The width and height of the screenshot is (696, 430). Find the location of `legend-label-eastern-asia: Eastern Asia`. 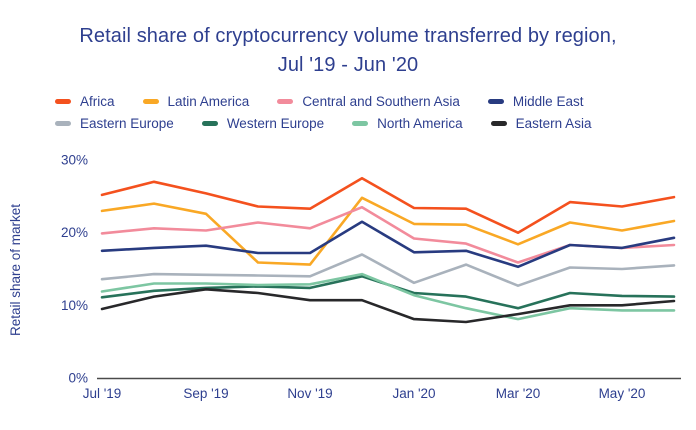

legend-label-eastern-asia: Eastern Asia is located at coordinates (553, 123).